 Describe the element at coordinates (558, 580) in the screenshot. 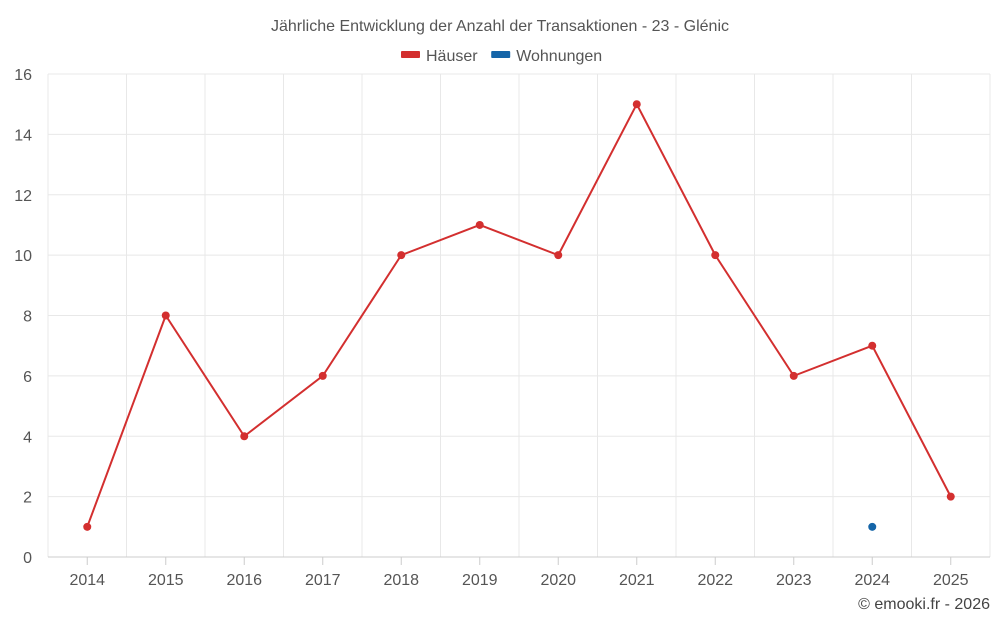

I see `x-tick-label: 2020` at that location.